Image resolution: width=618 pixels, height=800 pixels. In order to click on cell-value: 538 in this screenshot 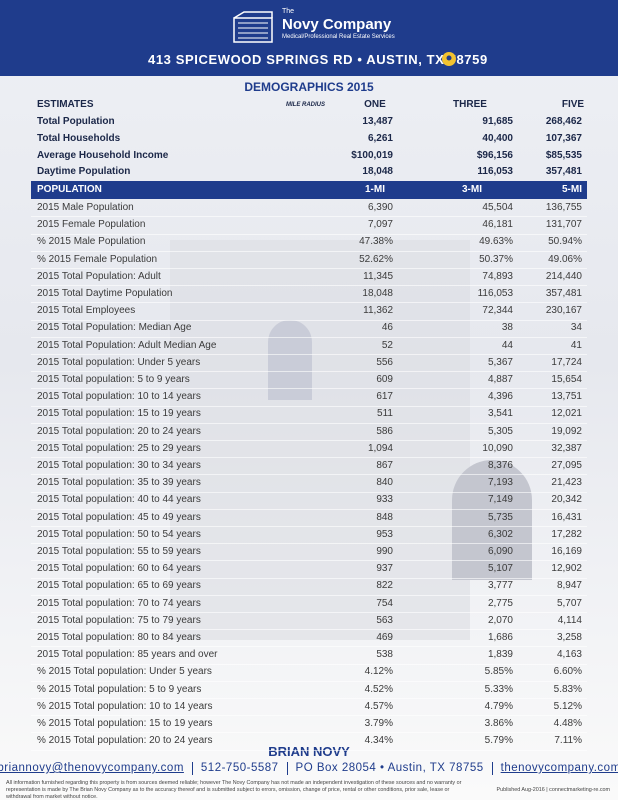, I will do `click(384, 655)`.